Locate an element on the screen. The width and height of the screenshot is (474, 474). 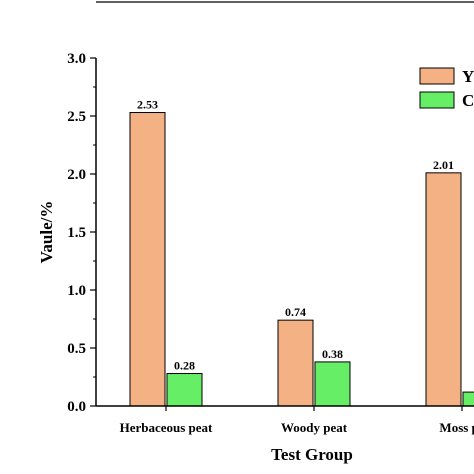
y-tick-label: 1.0 is located at coordinates (76, 291).